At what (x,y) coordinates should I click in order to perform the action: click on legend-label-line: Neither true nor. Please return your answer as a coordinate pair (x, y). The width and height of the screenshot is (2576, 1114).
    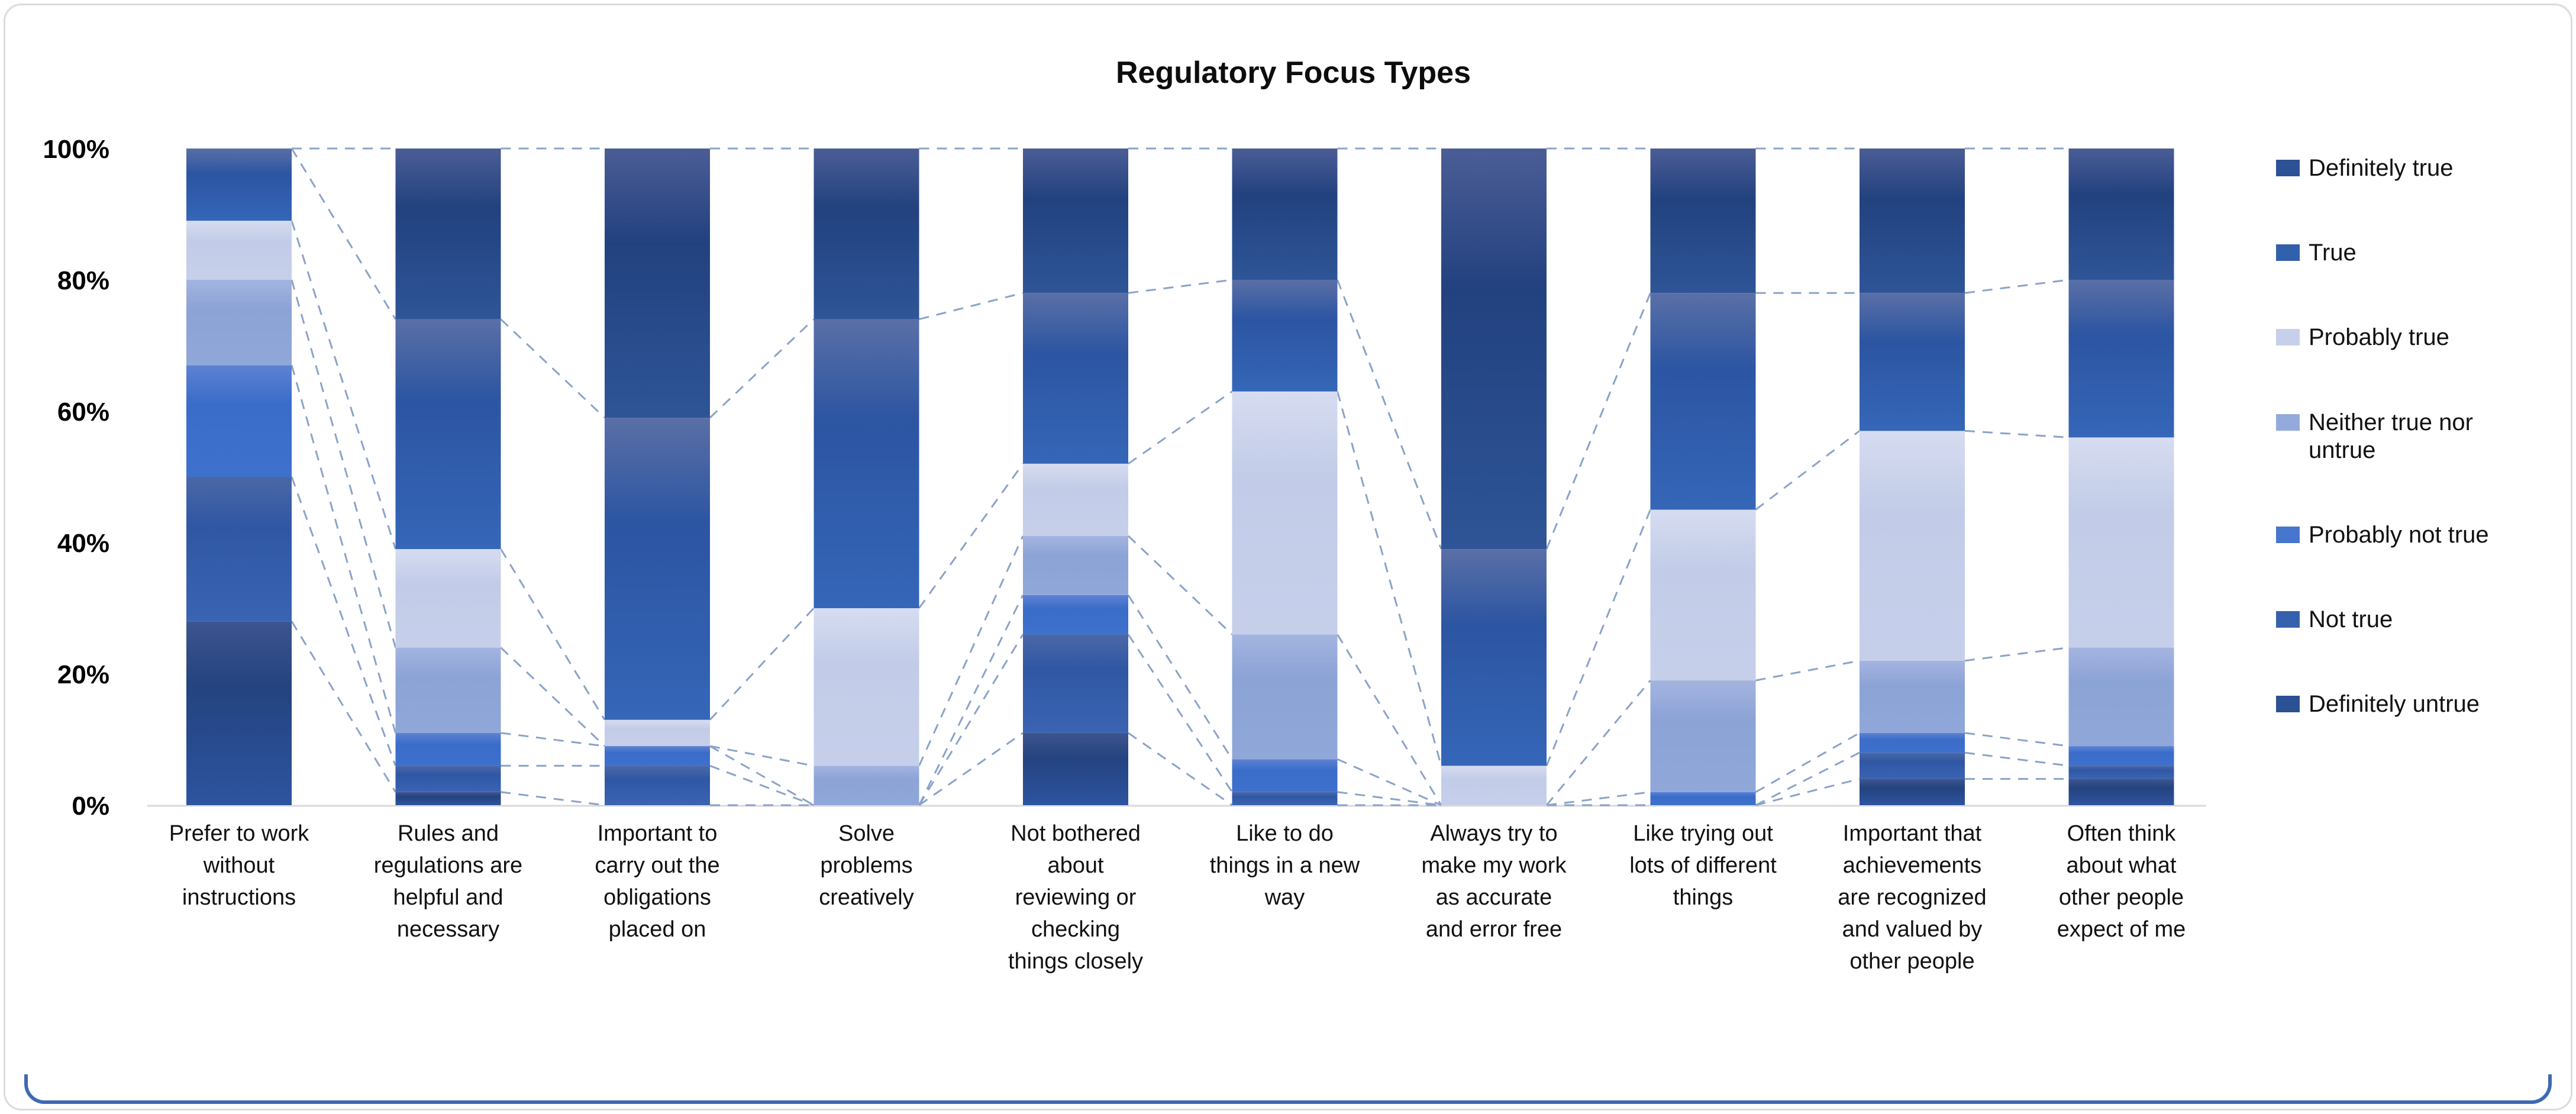
    Looking at the image, I should click on (2391, 422).